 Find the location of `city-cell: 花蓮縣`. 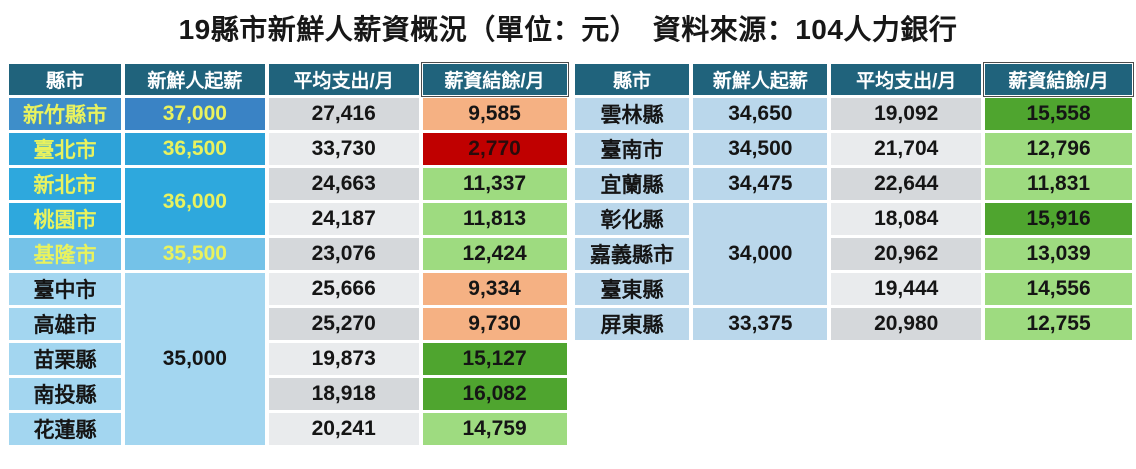

city-cell: 花蓮縣 is located at coordinates (65, 429).